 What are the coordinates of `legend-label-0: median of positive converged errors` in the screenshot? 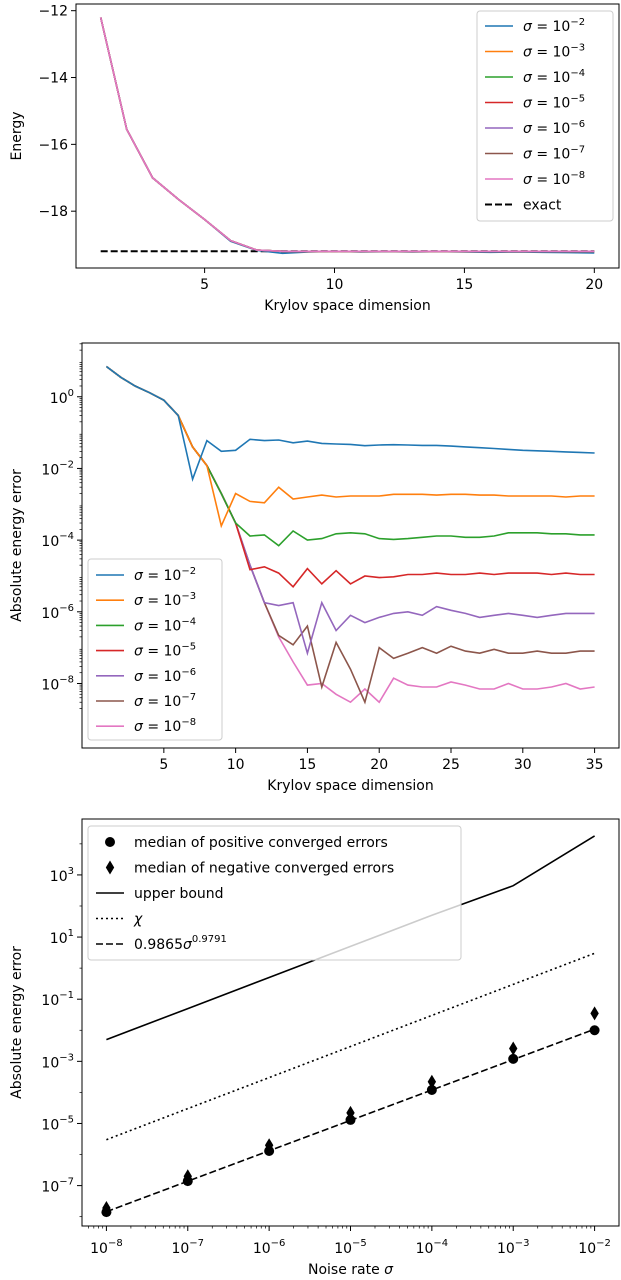 It's located at (261, 843).